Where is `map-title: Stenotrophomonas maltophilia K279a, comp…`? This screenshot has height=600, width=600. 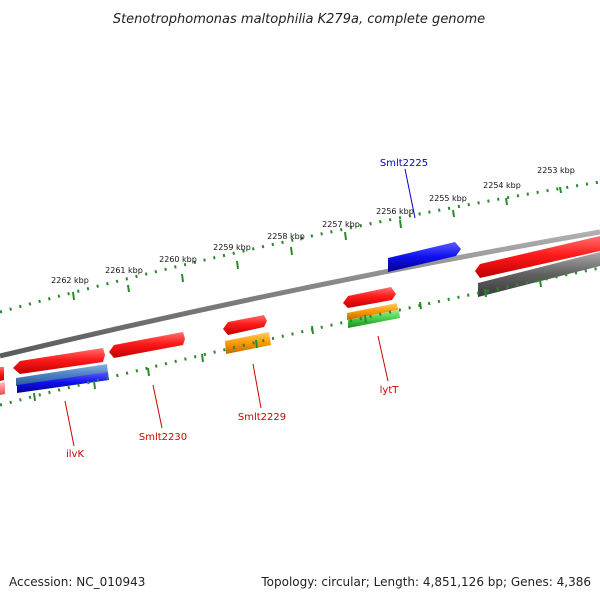 map-title: Stenotrophomonas maltophilia K279a, comp… is located at coordinates (299, 19).